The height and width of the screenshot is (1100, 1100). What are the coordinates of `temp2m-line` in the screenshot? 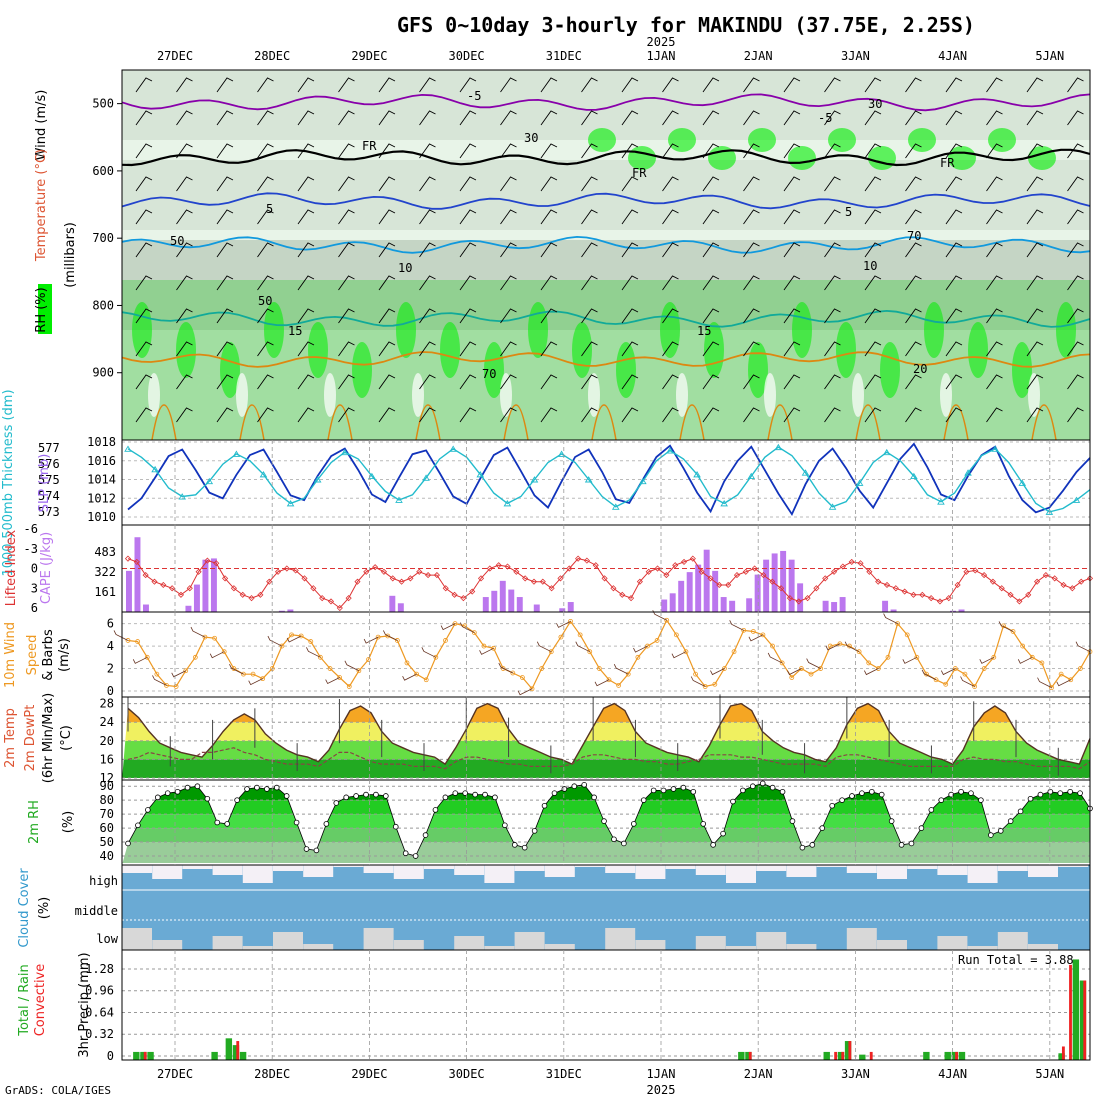 It's located at (609, 734).